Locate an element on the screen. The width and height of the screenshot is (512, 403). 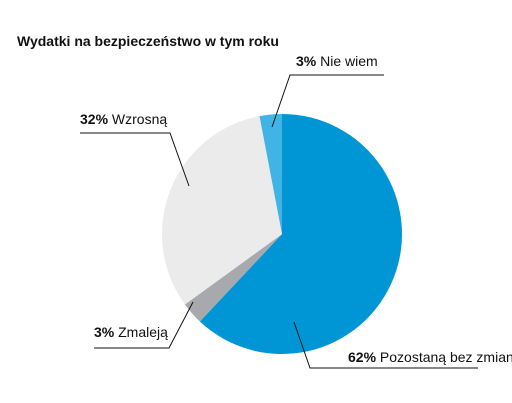
leader-line-zmaleja is located at coordinates (144, 325).